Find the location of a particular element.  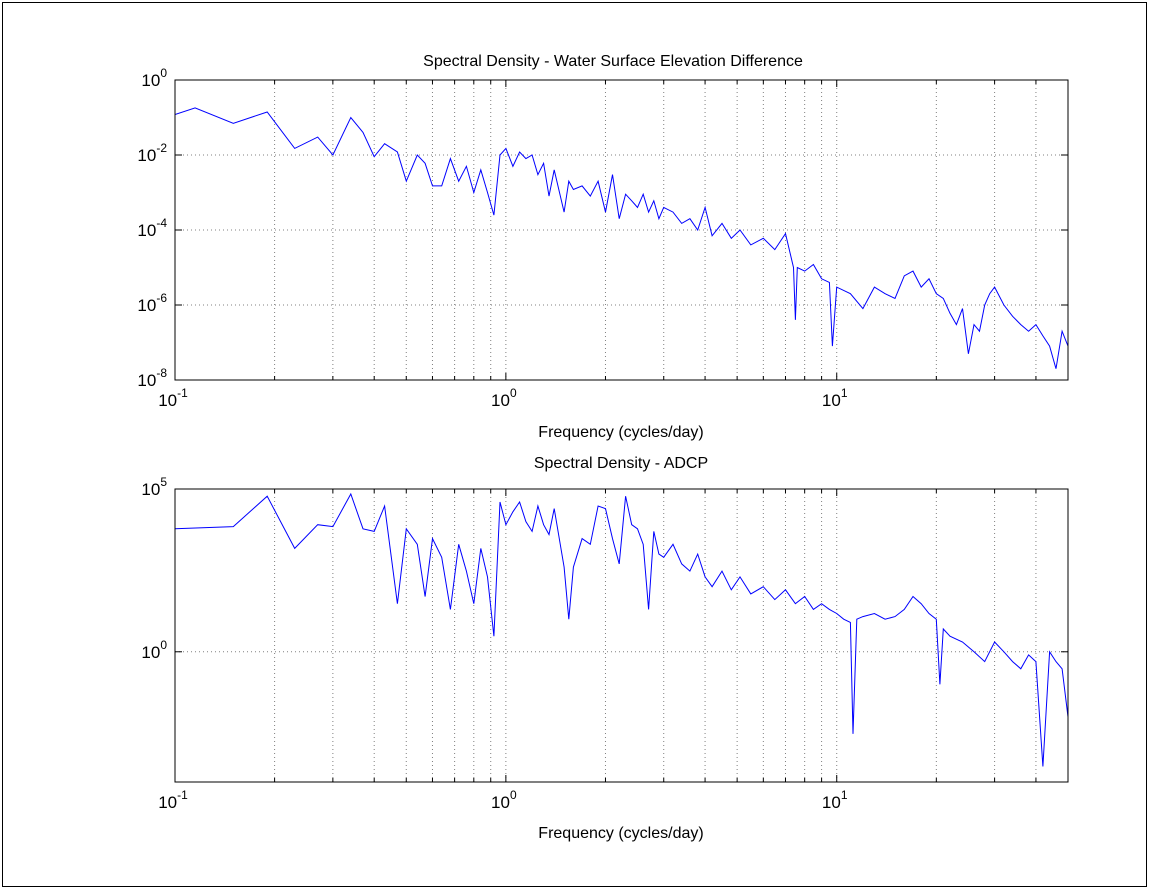

y-tick-label: 10⁵ is located at coordinates (154, 487).